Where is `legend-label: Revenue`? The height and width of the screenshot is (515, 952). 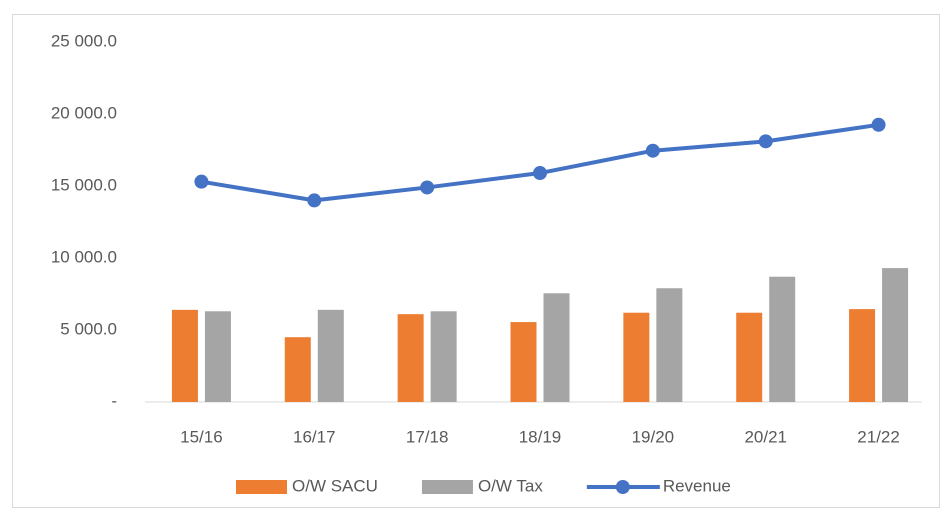
legend-label: Revenue is located at coordinates (697, 485).